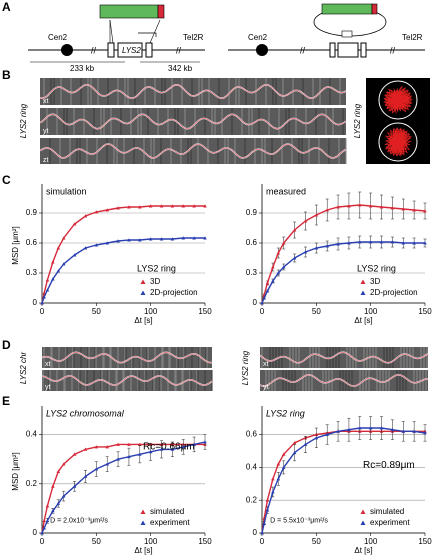  Describe the element at coordinates (376, 268) in the screenshot. I see `legend-title: LYS2 ring` at that location.